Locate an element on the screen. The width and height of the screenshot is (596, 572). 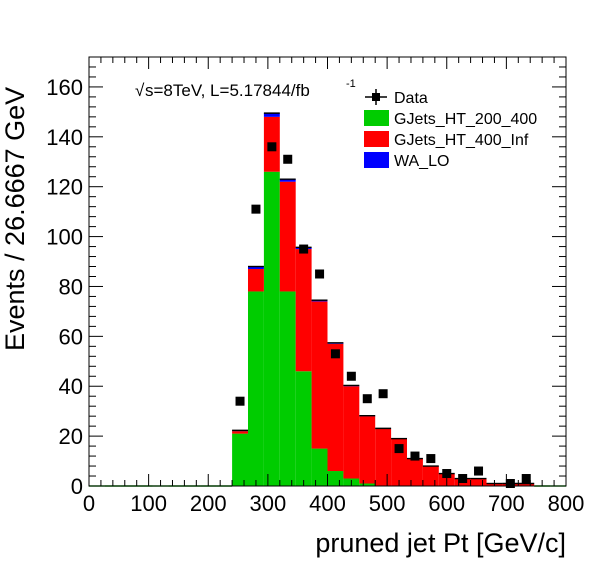
sqrt-symbol: √ is located at coordinates (140, 90).